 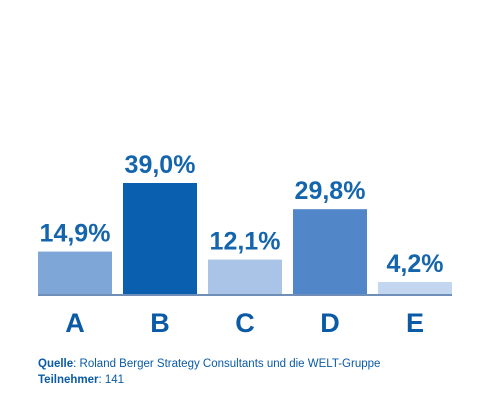 I want to click on value-label-b: 39,0%, so click(x=160, y=165).